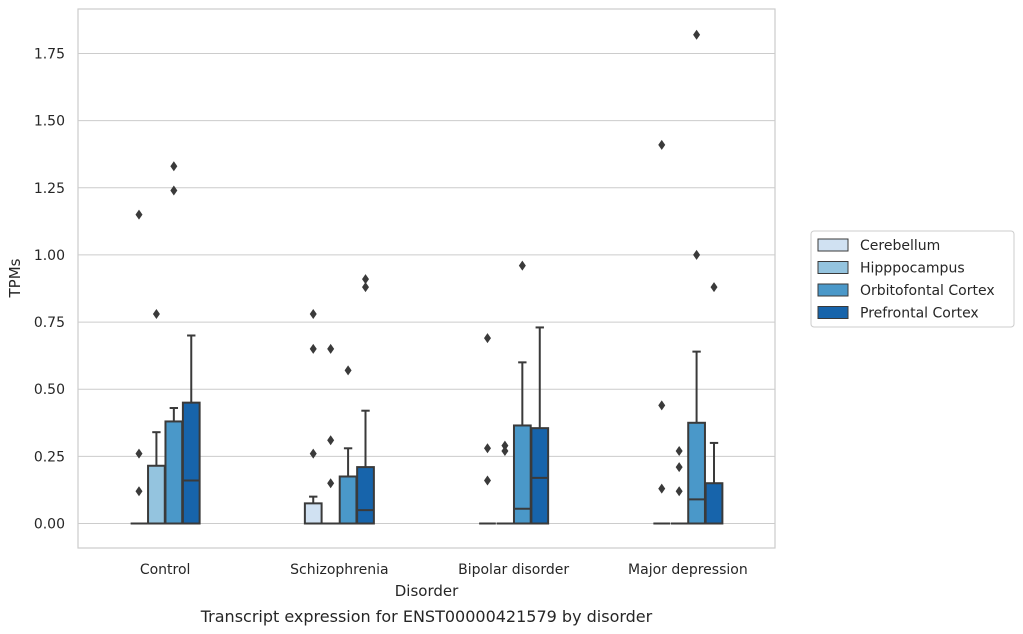  I want to click on y-tick-label: 0.25, so click(49, 457).